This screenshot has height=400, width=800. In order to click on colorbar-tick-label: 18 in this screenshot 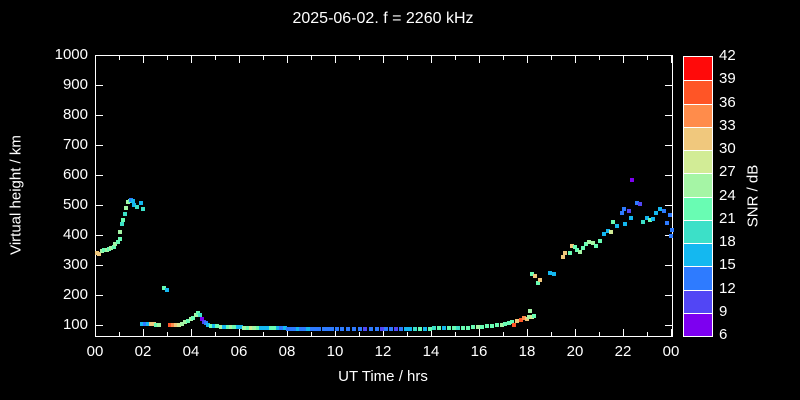, I will do `click(727, 241)`.